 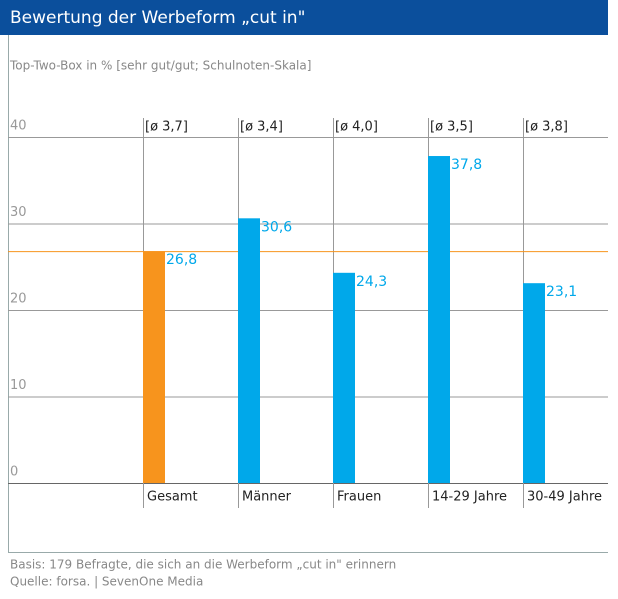 I want to click on footnote: Quelle: forsa. | SevenOne Media, so click(x=106, y=582).